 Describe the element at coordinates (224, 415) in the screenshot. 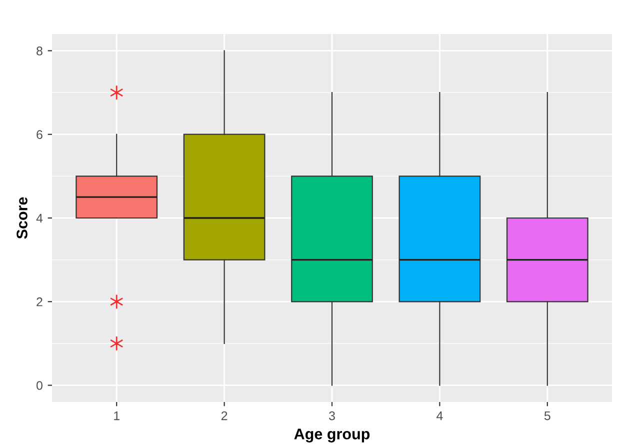

I see `x-tick-label: 2` at that location.